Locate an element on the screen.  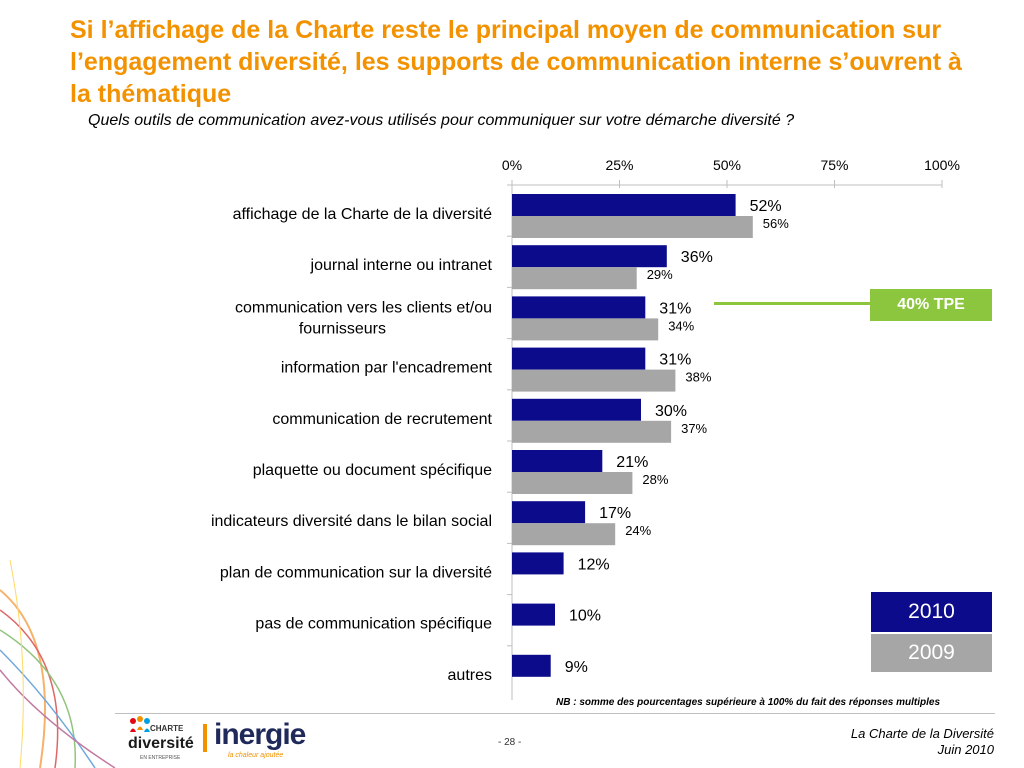
data-label-2010: 36% is located at coordinates (697, 257).